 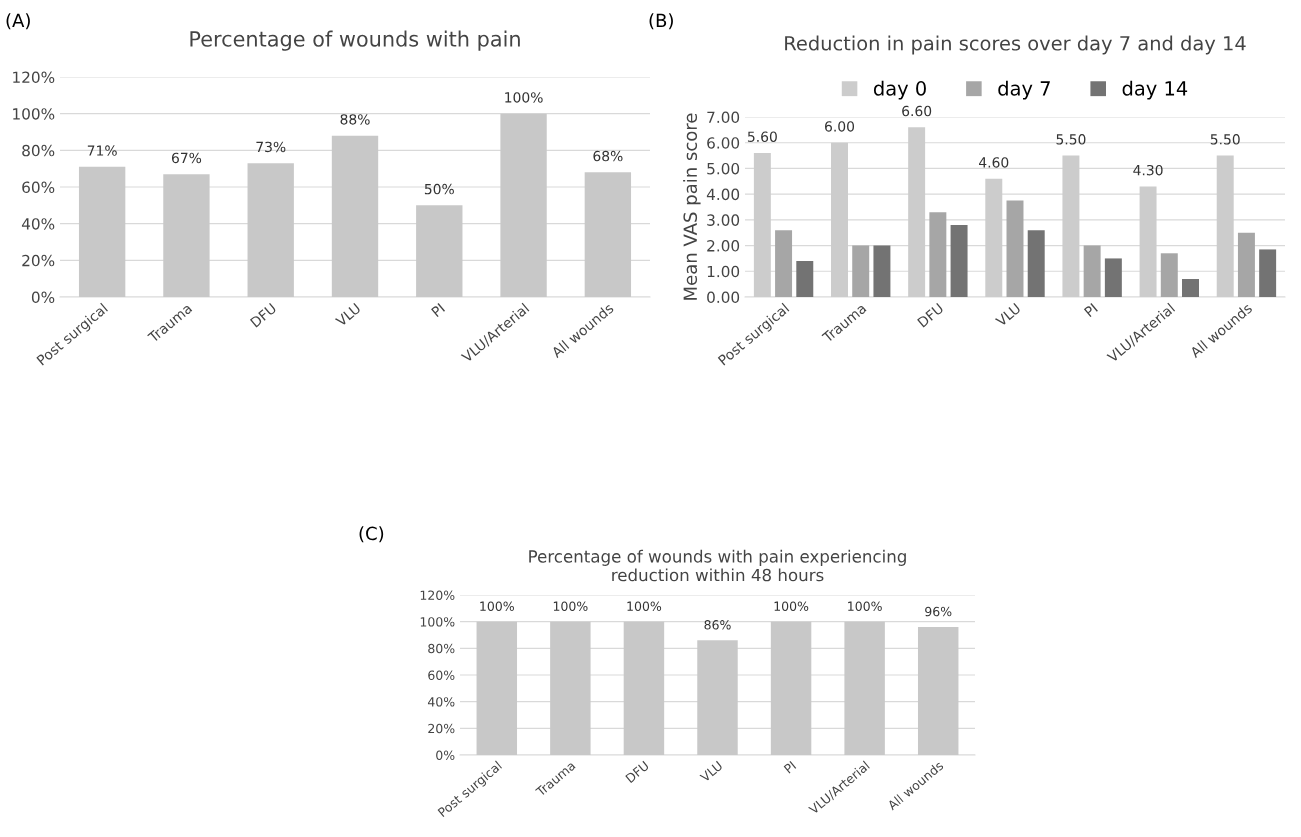 I want to click on text: (C), so click(x=371, y=534).